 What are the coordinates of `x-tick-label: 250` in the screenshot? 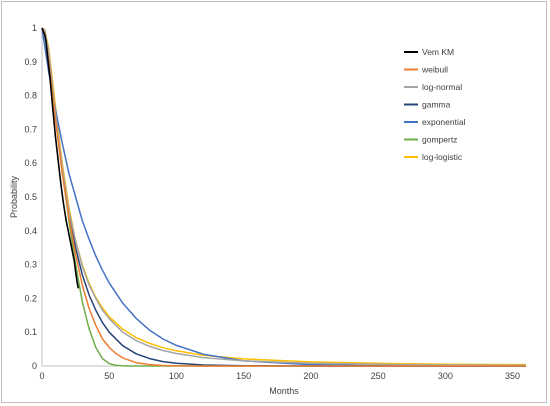 It's located at (378, 376).